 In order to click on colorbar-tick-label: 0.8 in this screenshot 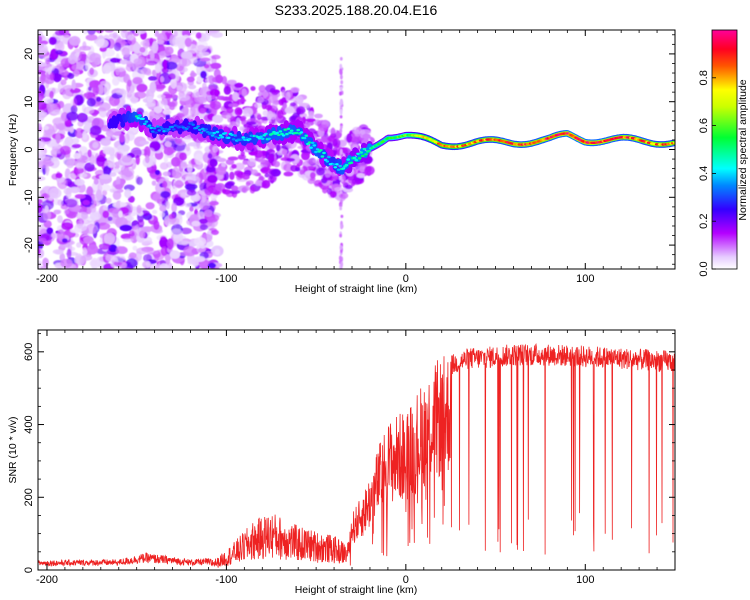, I will do `click(704, 77)`.